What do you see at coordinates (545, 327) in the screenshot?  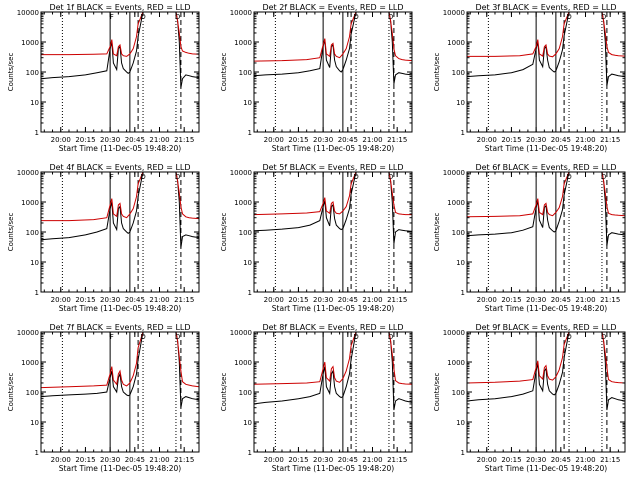 I see `chart-title: Det 9f BLACK = Events, RED = LLD` at bounding box center [545, 327].